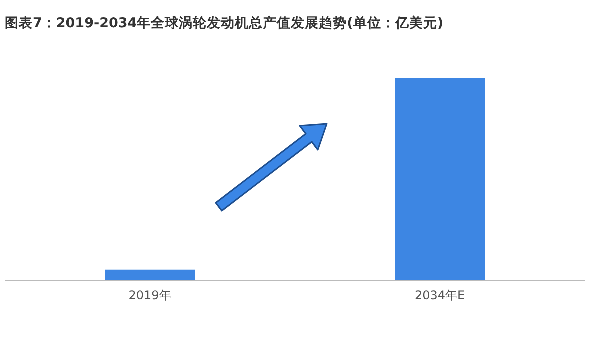 This screenshot has width=591, height=364. What do you see at coordinates (440, 295) in the screenshot?
I see `x-tick-label: 2034年E` at bounding box center [440, 295].